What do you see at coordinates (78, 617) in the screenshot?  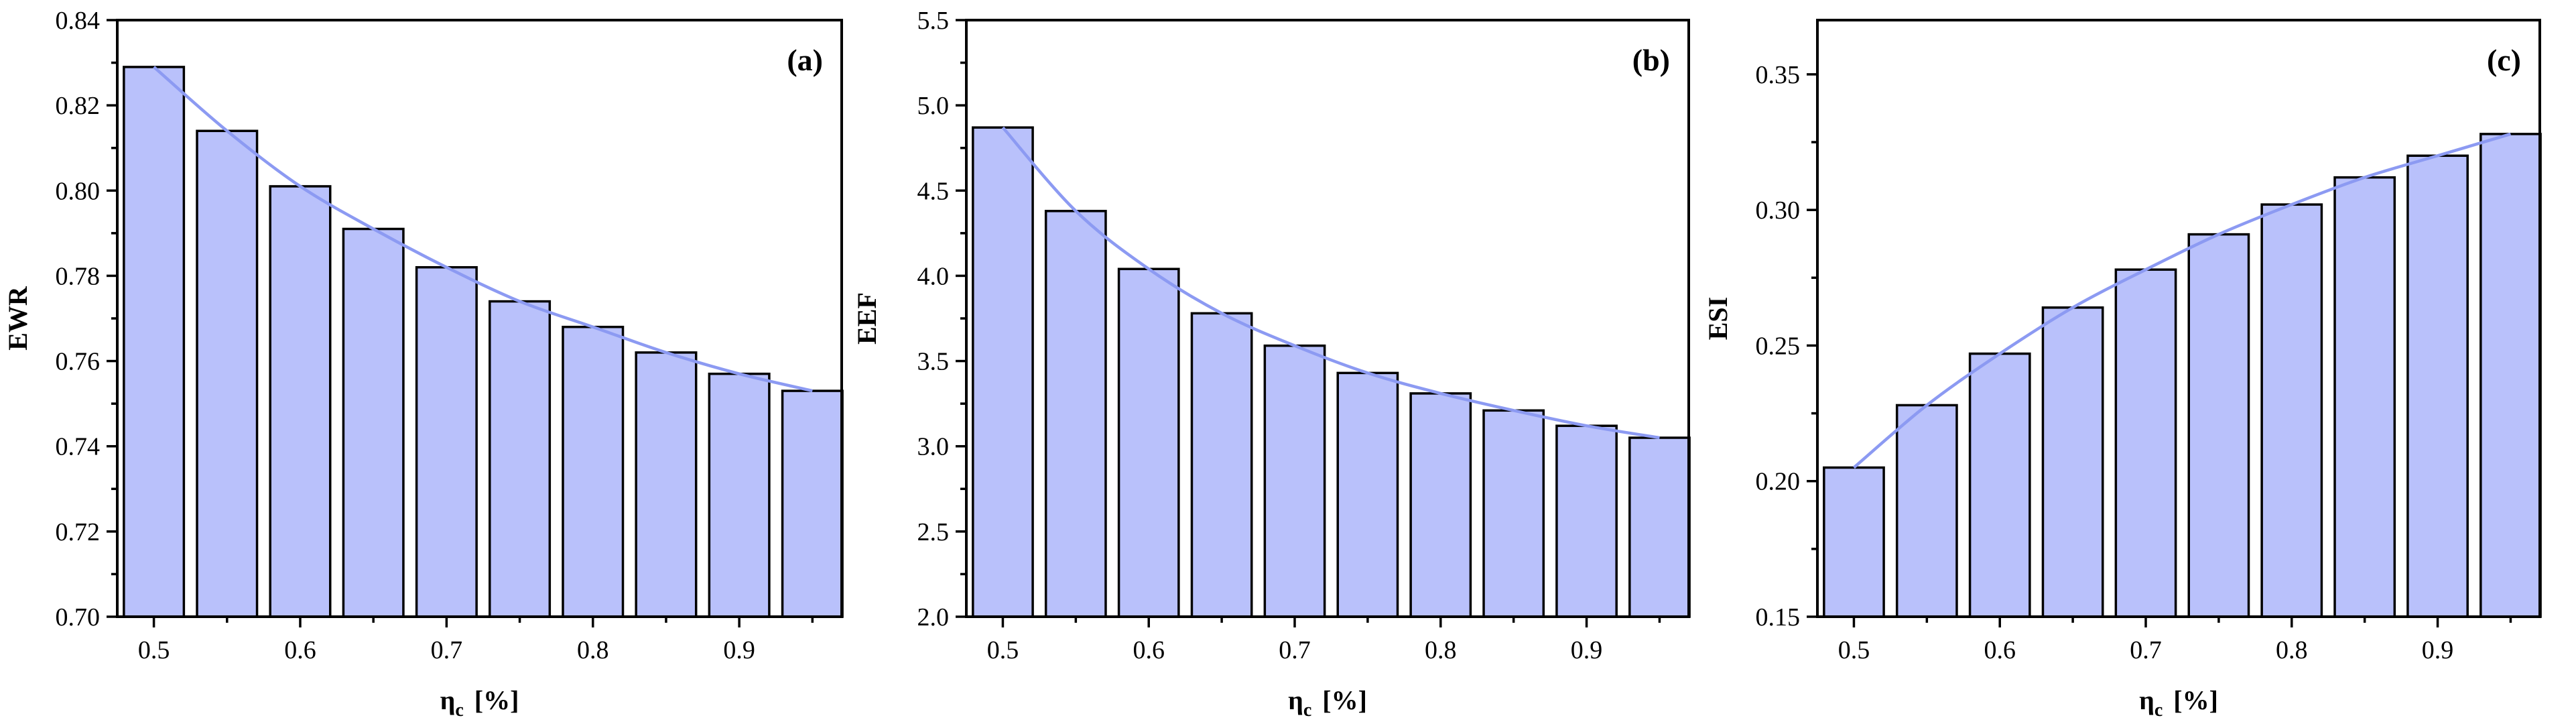 I see `y-tick-label: 0.70` at bounding box center [78, 617].